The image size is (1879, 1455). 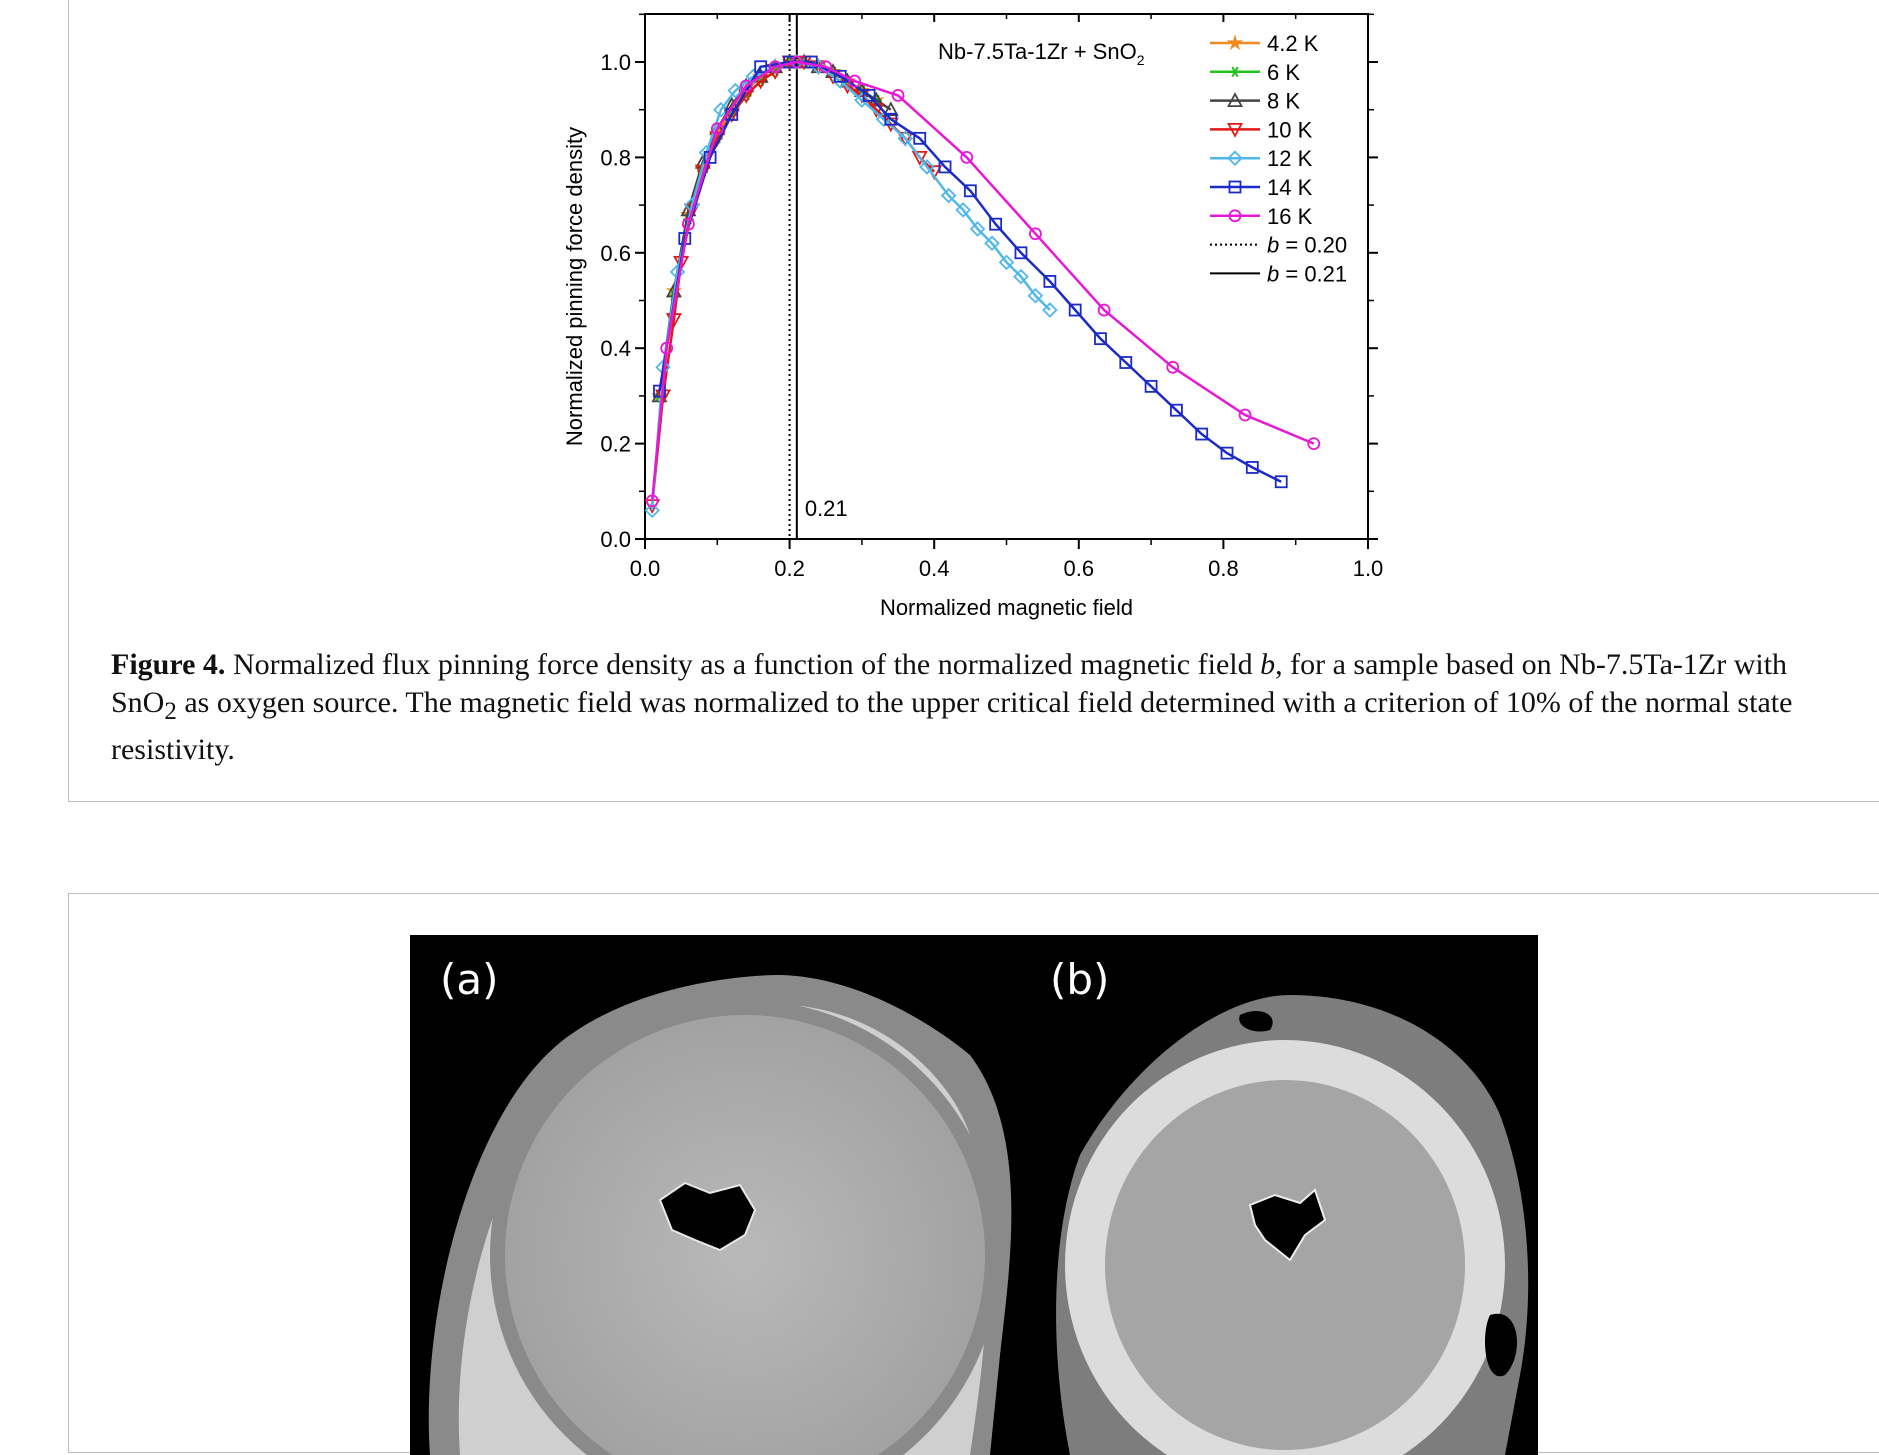 I want to click on y-tick-label: 0.6, so click(x=615, y=253).